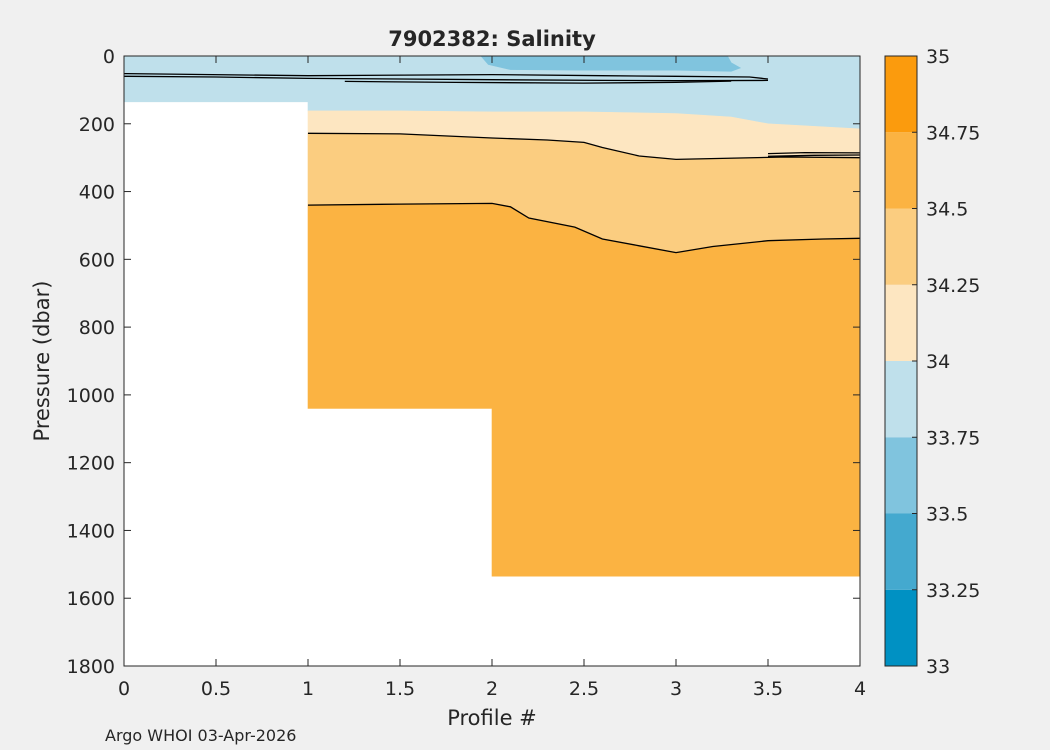  I want to click on colorbar: 33 33.25 33.5 33.75 34 34.25 34.5 34.75 35, so click(932, 362).